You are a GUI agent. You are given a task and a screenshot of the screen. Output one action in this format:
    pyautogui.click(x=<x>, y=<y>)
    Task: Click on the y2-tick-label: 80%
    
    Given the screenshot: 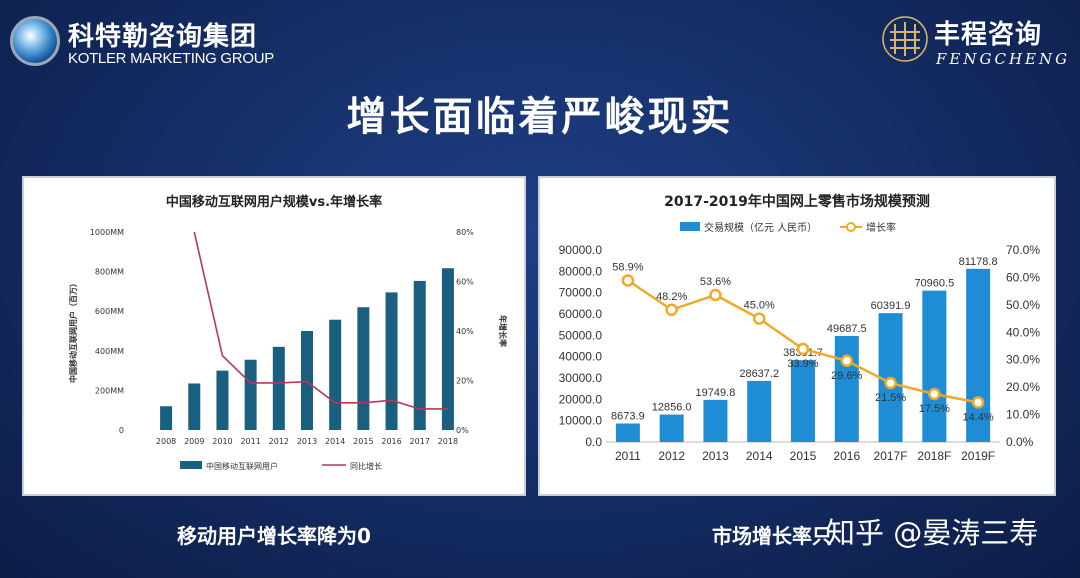 What is the action you would take?
    pyautogui.click(x=465, y=232)
    